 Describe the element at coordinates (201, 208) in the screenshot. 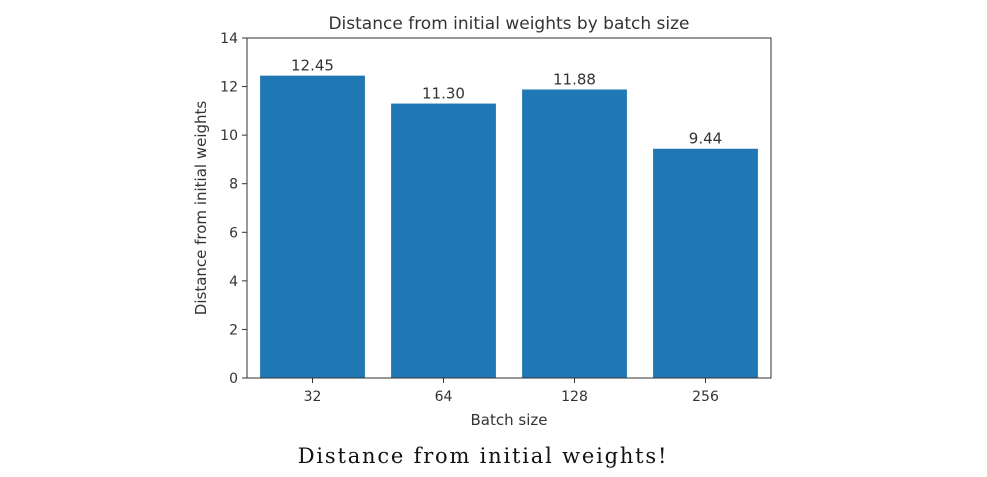

I see `y-axis-label: Distance from initial weights` at that location.